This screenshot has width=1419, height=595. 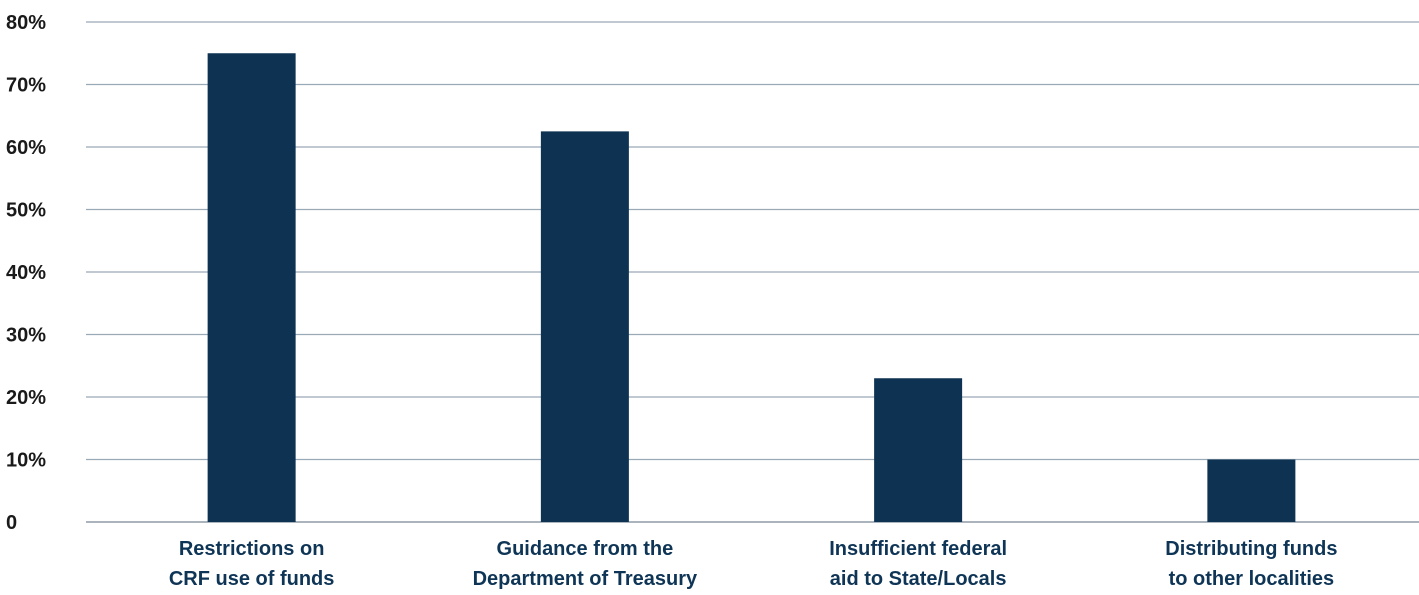 I want to click on x-category-label: Guidance from the Department of Treasury, so click(x=585, y=564).